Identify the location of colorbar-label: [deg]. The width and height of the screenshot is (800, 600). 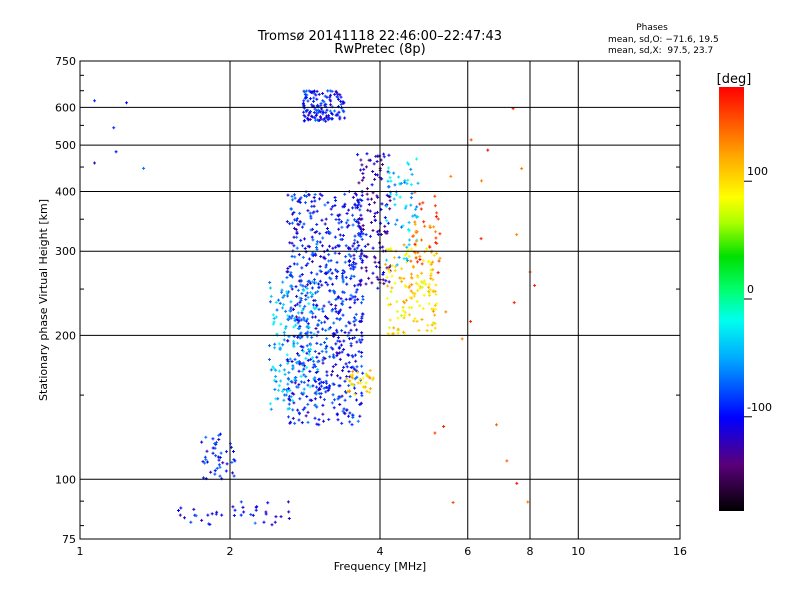
(734, 79).